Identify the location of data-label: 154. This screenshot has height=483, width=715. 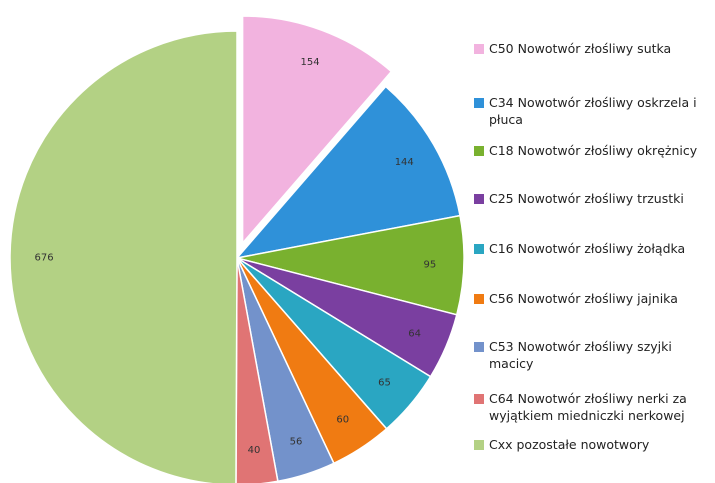
(310, 62).